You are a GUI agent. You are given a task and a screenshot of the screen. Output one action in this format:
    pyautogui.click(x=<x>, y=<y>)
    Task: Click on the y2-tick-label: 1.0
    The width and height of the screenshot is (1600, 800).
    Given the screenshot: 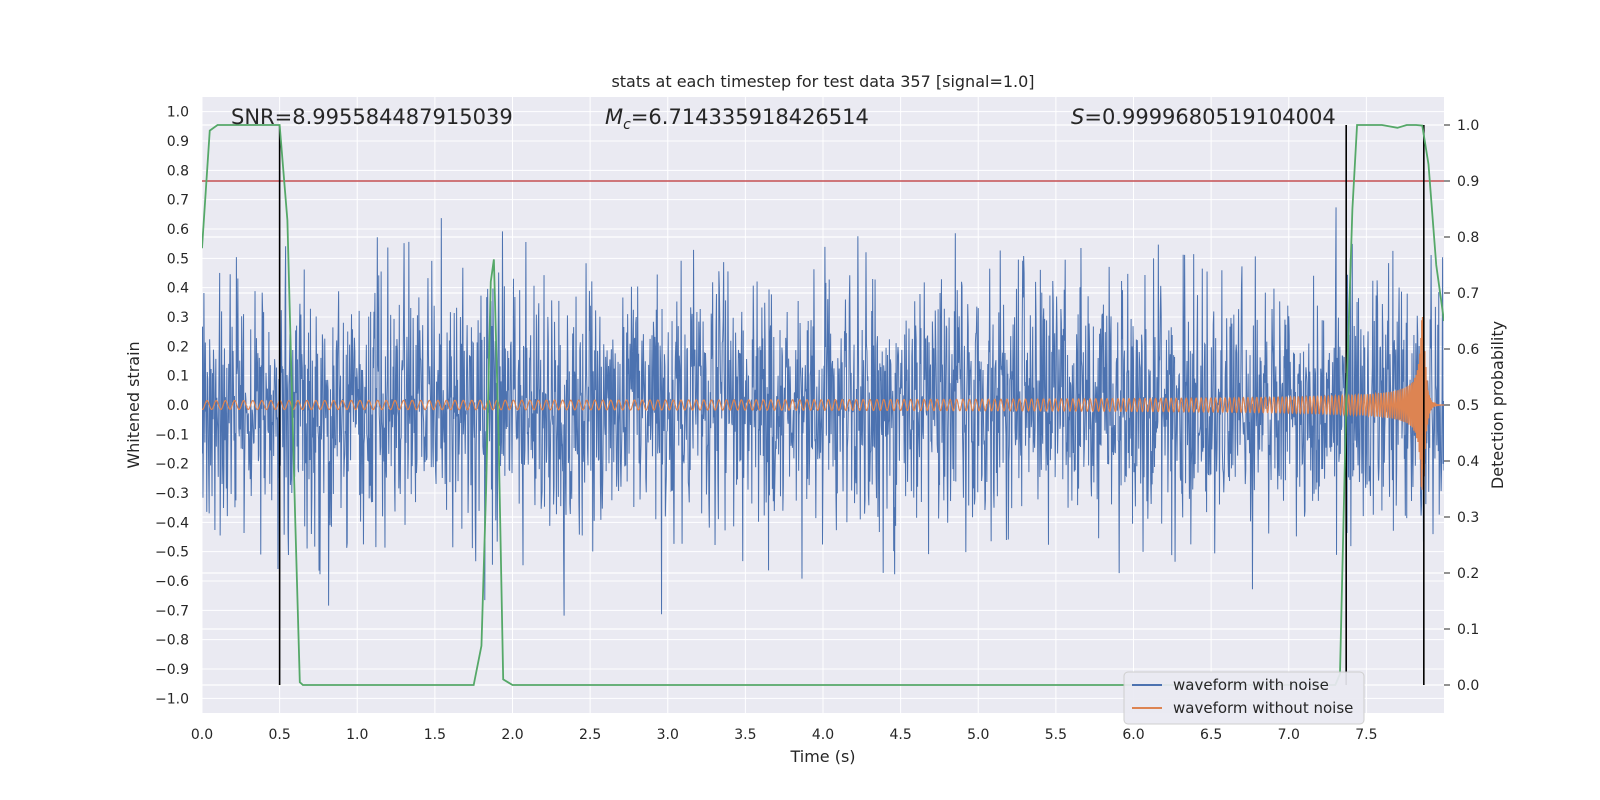 What is the action you would take?
    pyautogui.click(x=1468, y=126)
    